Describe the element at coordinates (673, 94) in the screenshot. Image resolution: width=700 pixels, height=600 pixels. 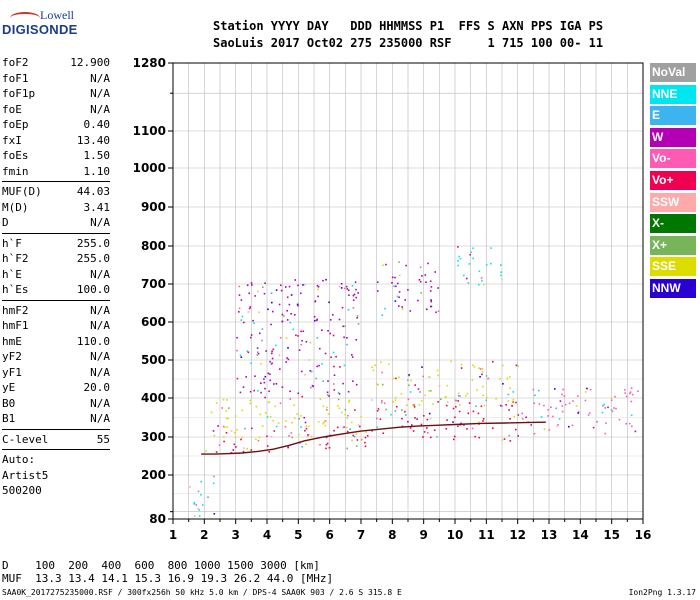
I see `legend-item-nne: NNE` at that location.